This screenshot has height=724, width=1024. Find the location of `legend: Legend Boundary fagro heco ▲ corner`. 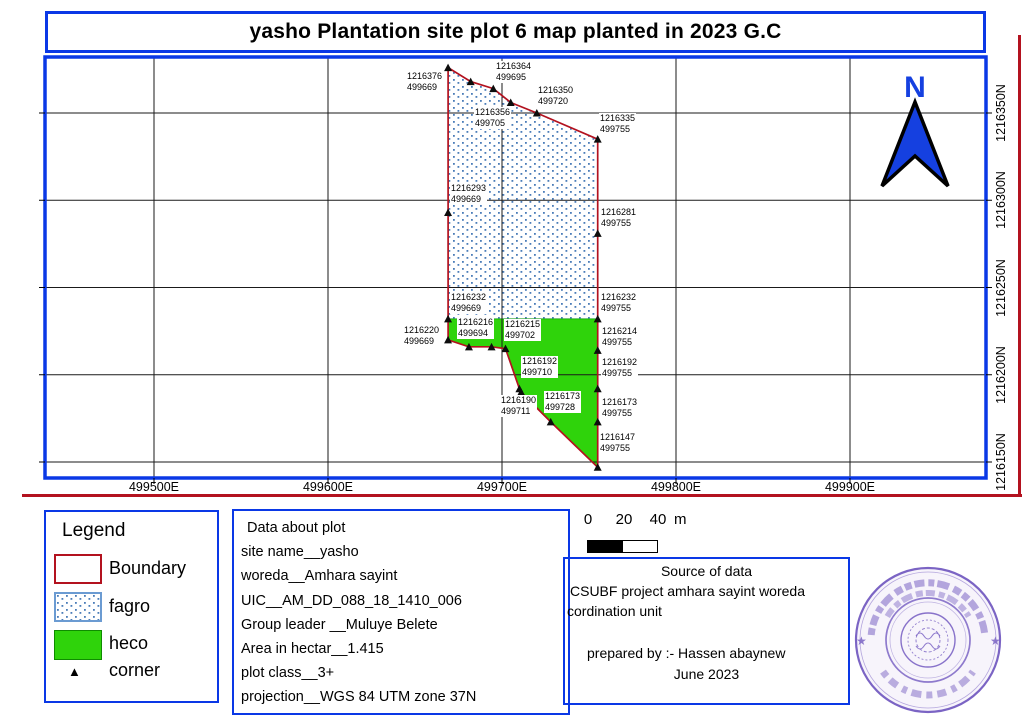

legend: Legend Boundary fagro heco ▲ corner is located at coordinates (131, 606).